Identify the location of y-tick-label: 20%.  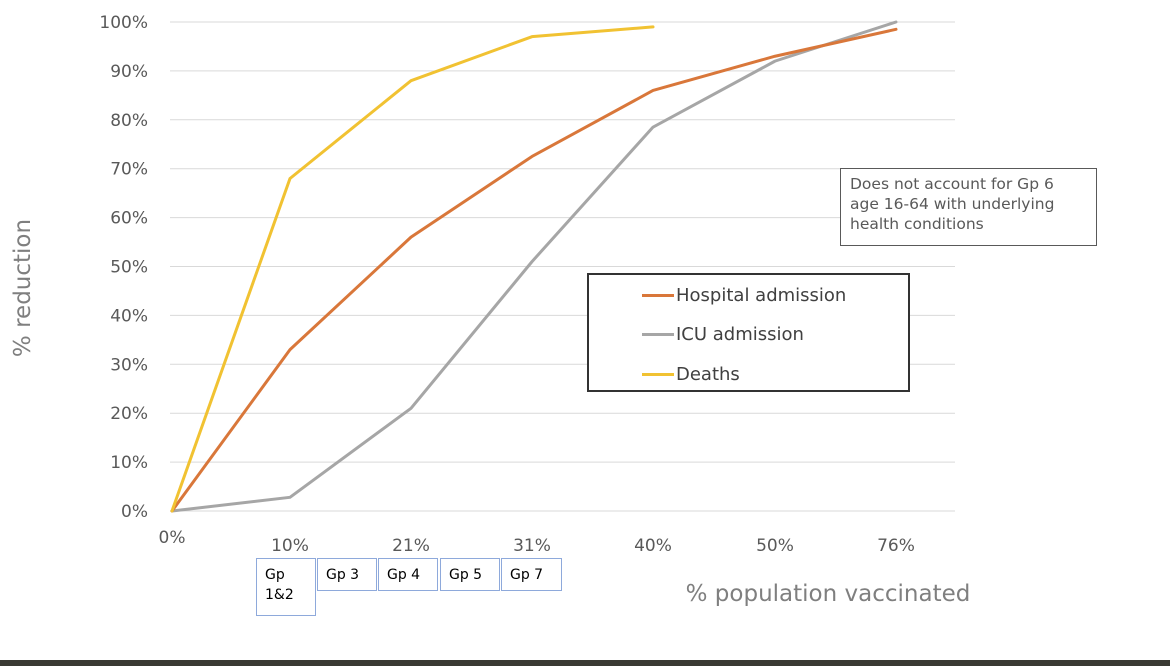
(129, 414).